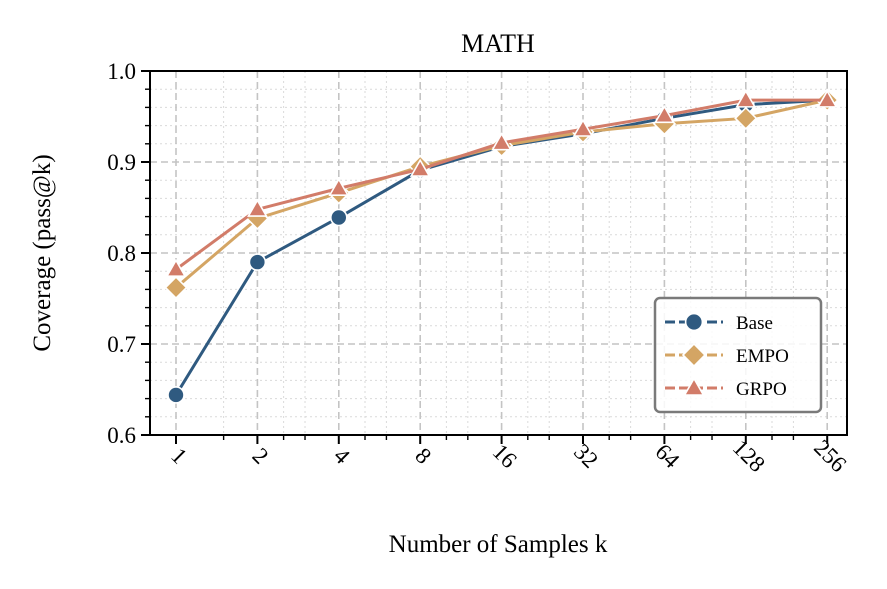 This screenshot has height=589, width=887. What do you see at coordinates (179, 456) in the screenshot?
I see `x-tick-label: 1` at bounding box center [179, 456].